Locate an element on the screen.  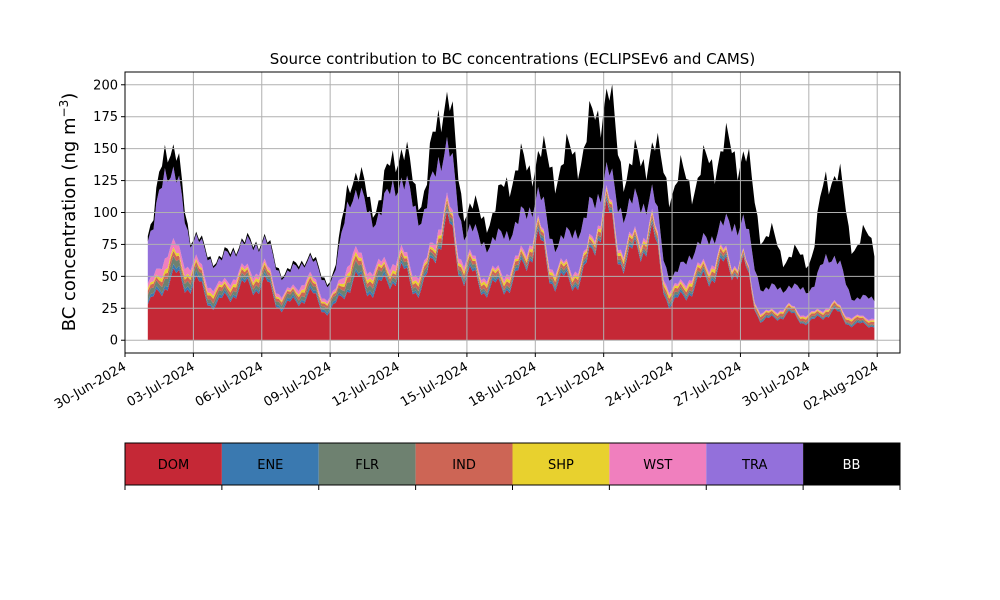
legend-swatch-tra is located at coordinates (755, 464).